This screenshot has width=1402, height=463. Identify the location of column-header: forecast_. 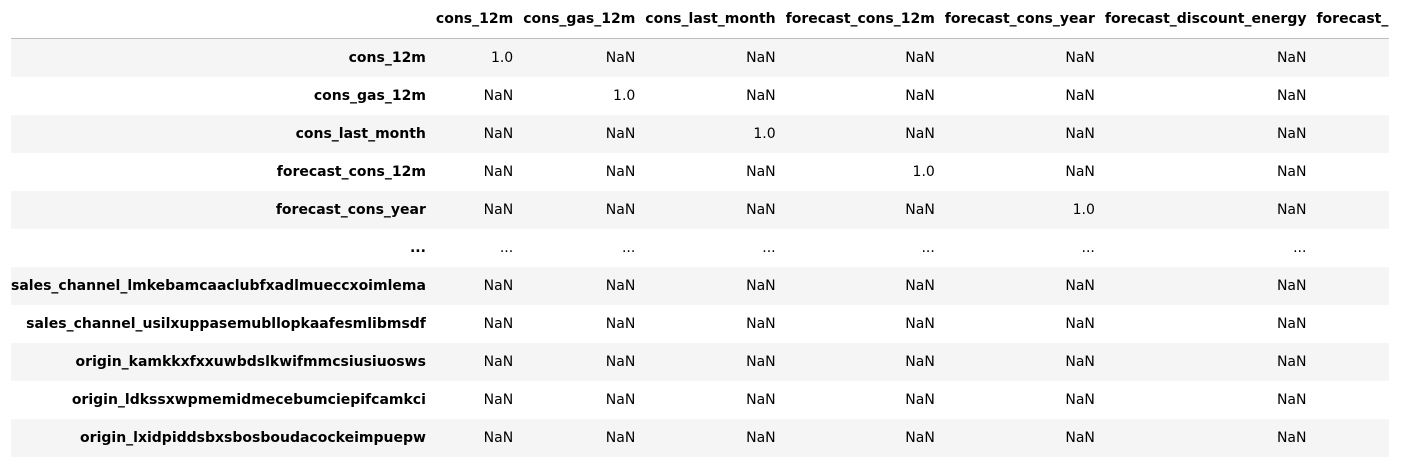
(1352, 19).